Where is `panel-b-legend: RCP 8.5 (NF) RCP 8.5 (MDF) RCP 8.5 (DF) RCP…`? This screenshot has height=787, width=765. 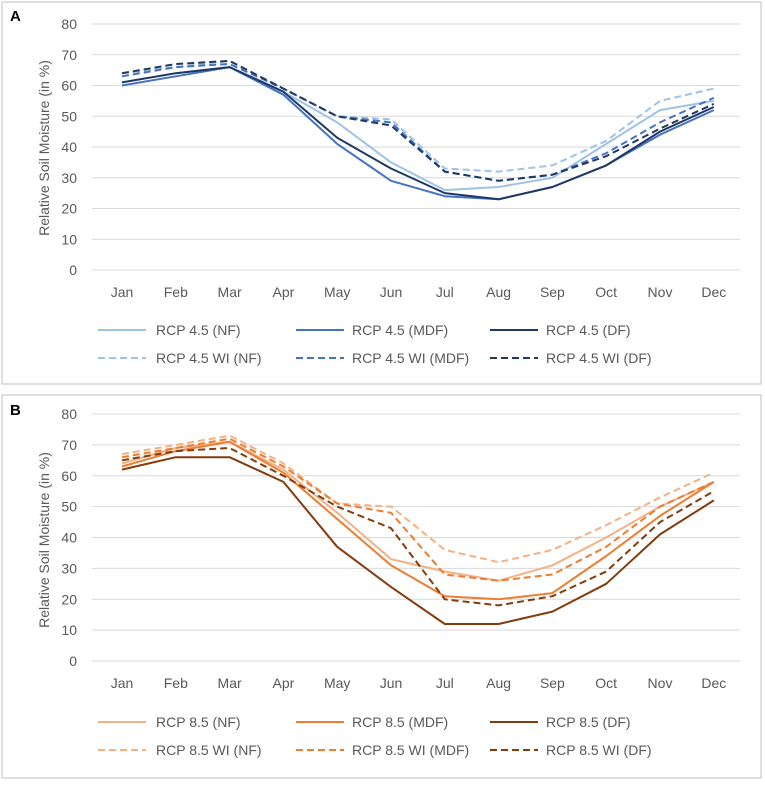 panel-b-legend: RCP 8.5 (NF) RCP 8.5 (MDF) RCP 8.5 (DF) RCP… is located at coordinates (375, 736).